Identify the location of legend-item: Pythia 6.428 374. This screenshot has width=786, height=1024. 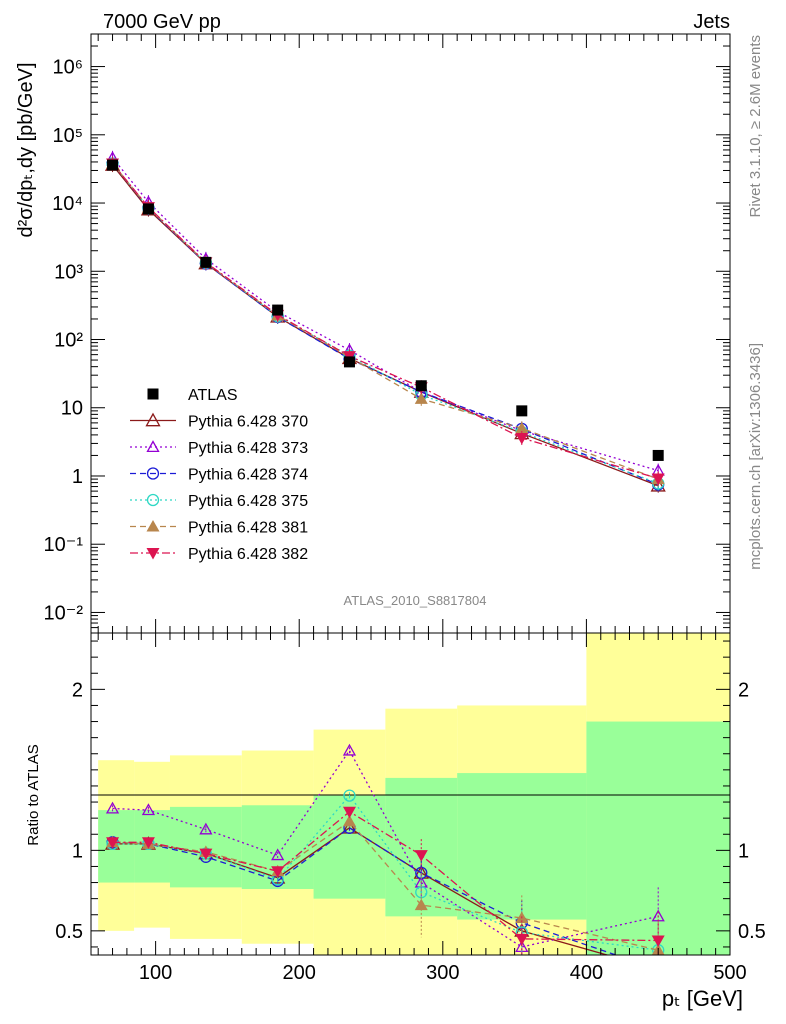
(219, 475).